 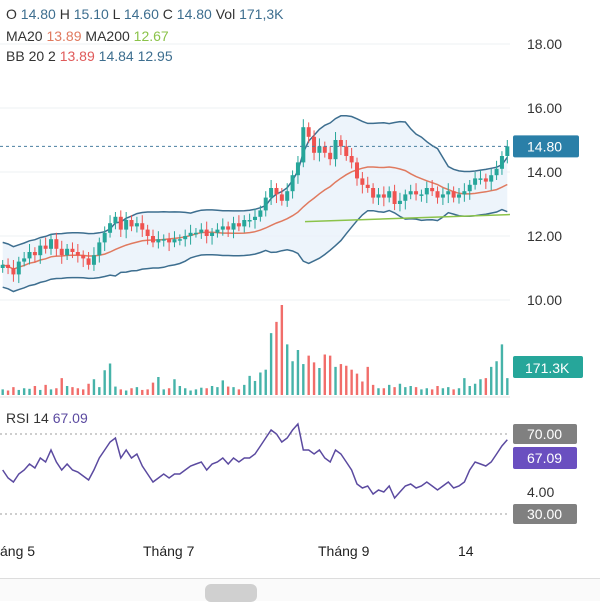 What do you see at coordinates (540, 492) in the screenshot?
I see `rsi-mid-tick-label: 4.00` at bounding box center [540, 492].